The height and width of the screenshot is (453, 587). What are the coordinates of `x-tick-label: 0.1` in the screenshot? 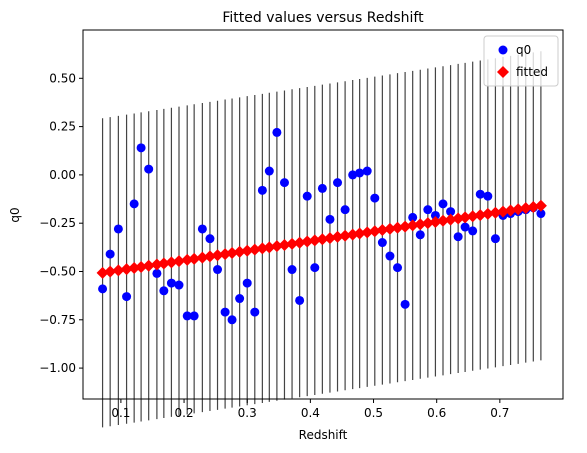 It's located at (120, 413).